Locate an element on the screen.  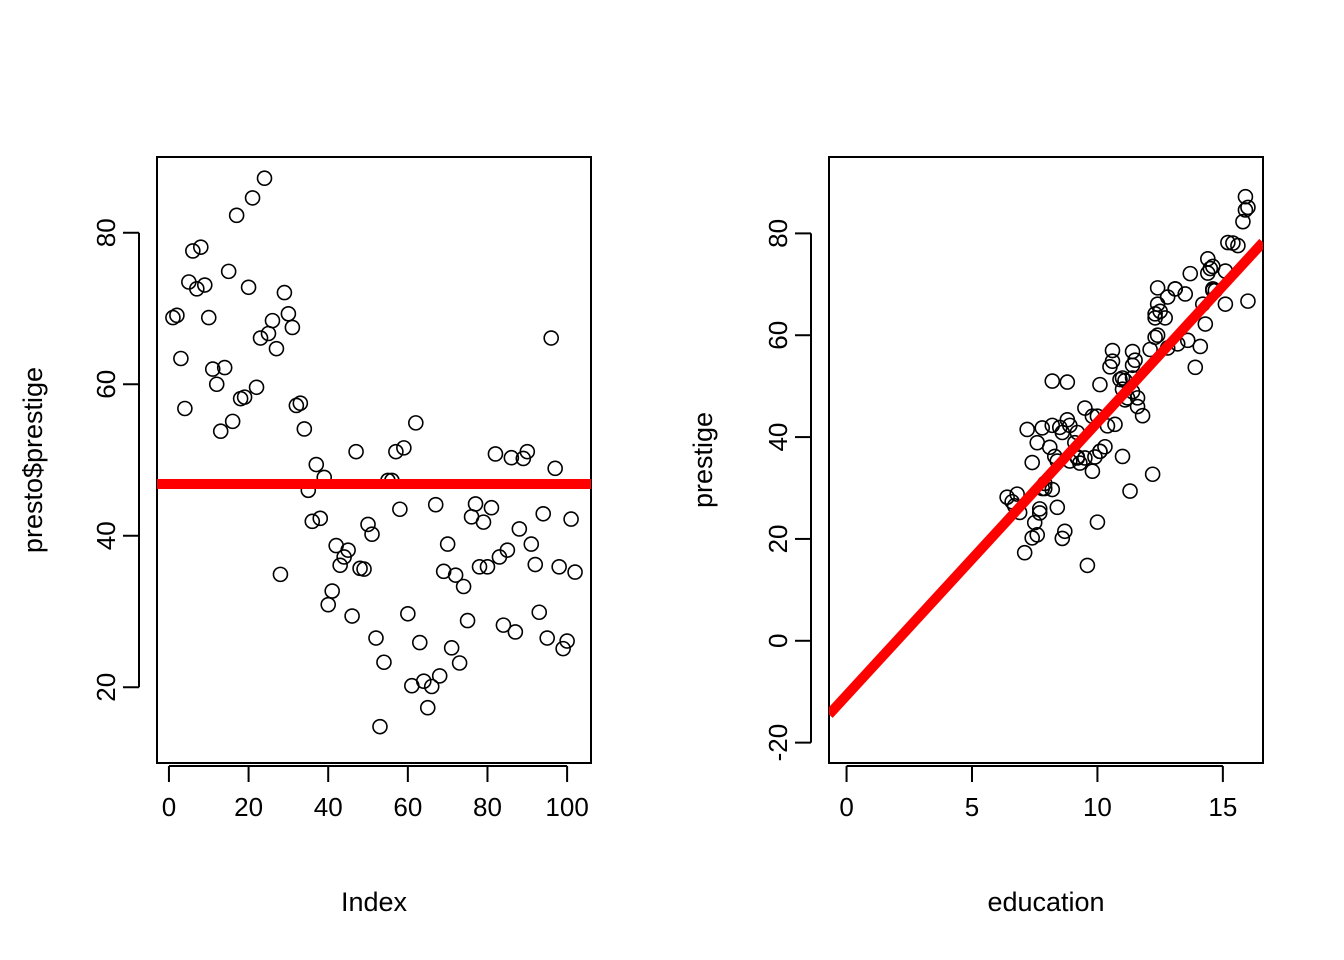
y-tick-label: 40 is located at coordinates (106, 535).